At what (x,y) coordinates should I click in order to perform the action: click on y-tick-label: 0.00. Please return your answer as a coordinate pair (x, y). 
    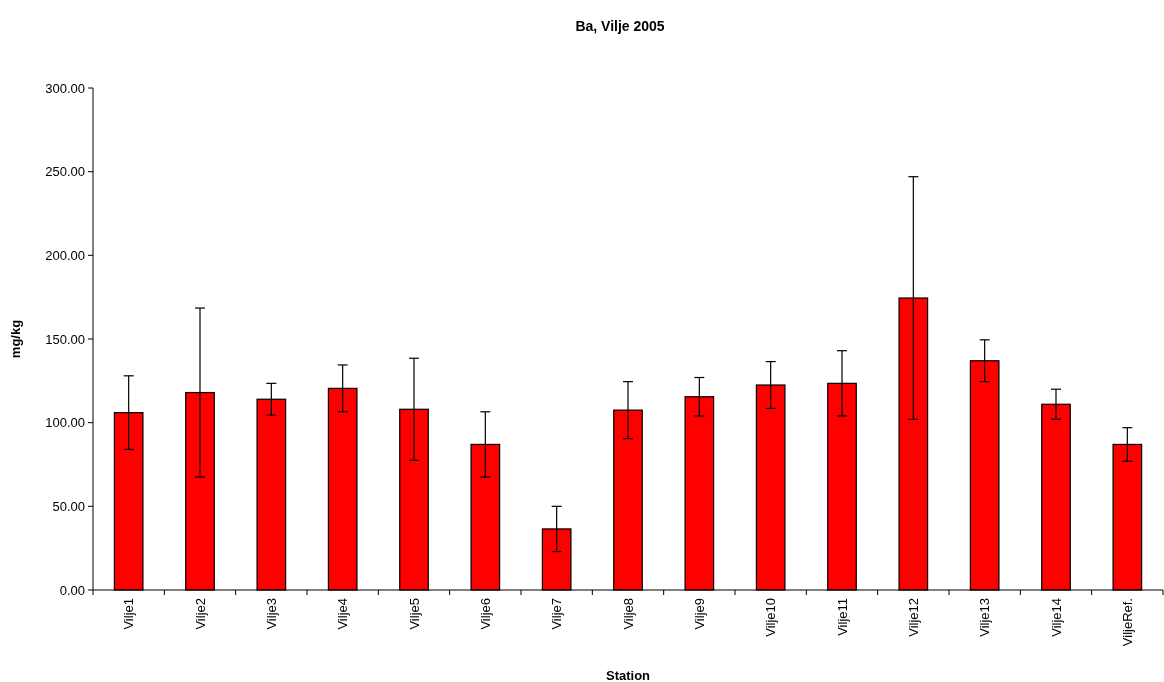
    Looking at the image, I should click on (72, 590).